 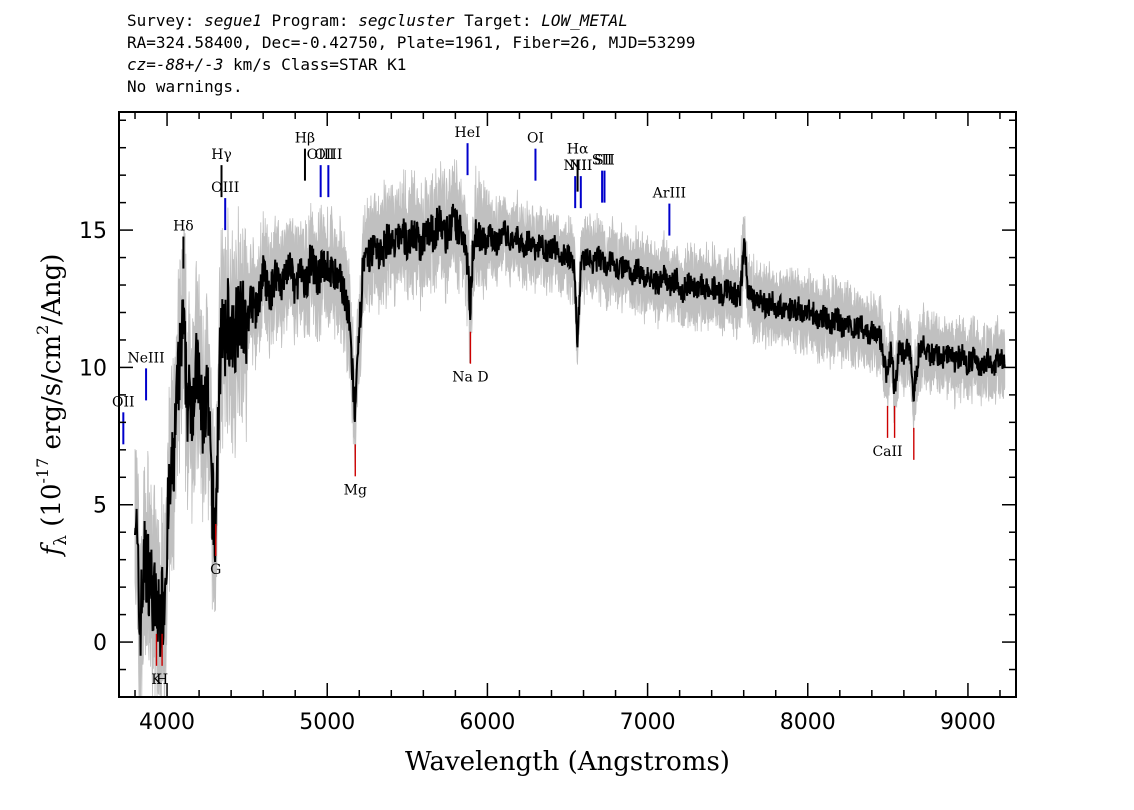 I want to click on absorption-line-label: CaII, so click(x=887, y=452).